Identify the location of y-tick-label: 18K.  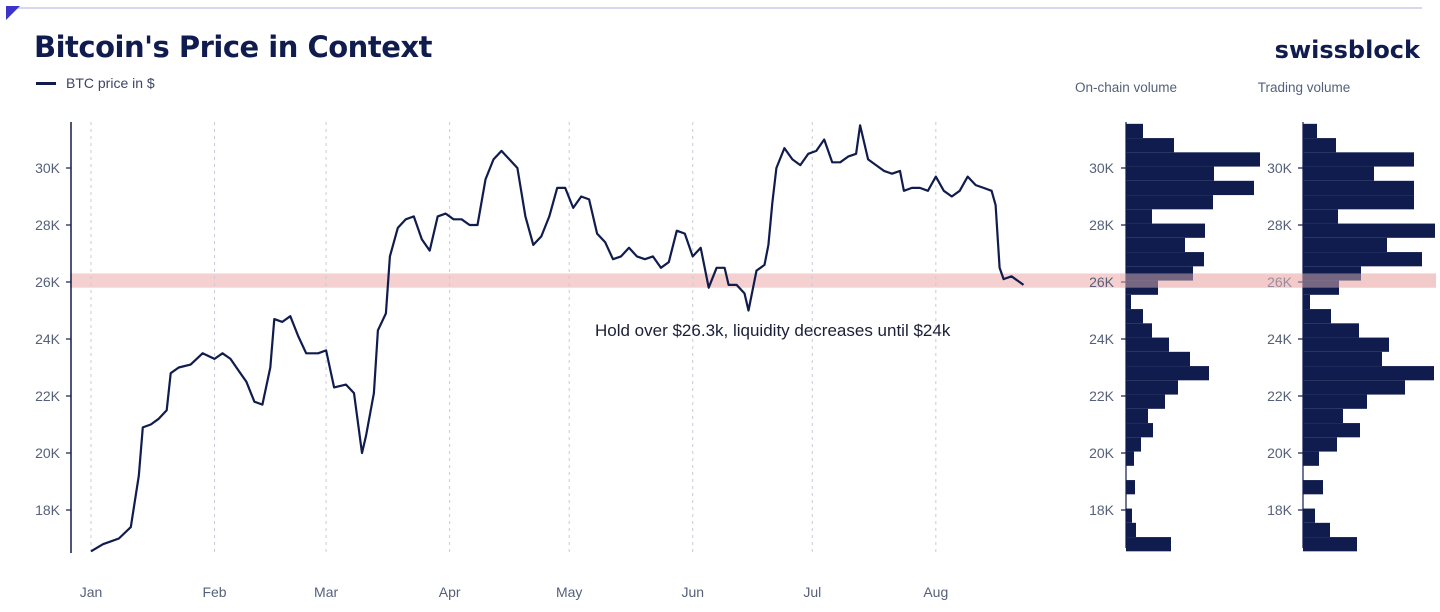
(48, 510).